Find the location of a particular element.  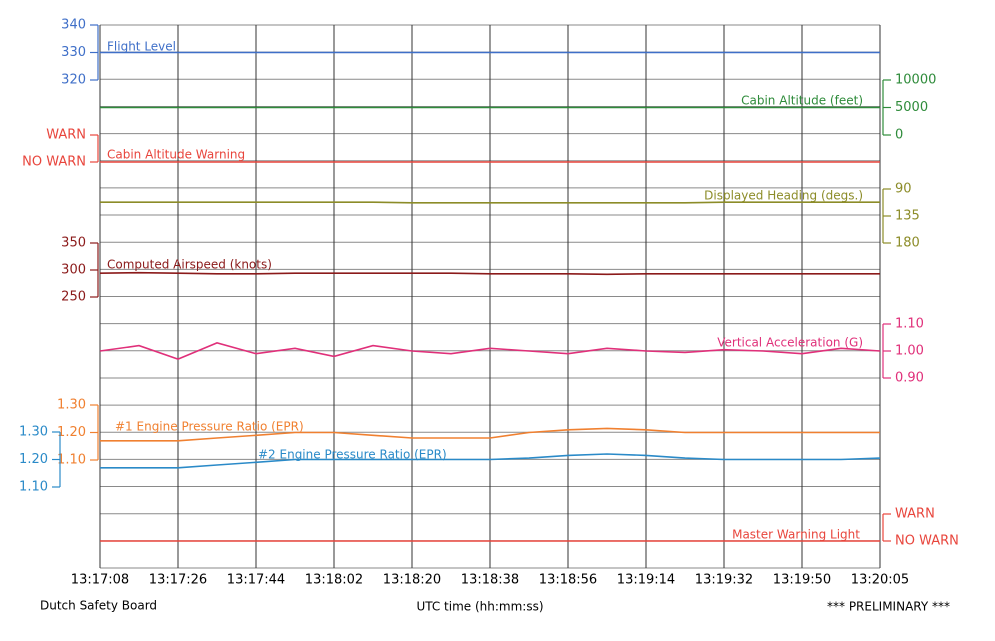

series-label: Cabin Altitude Warning is located at coordinates (176, 155).